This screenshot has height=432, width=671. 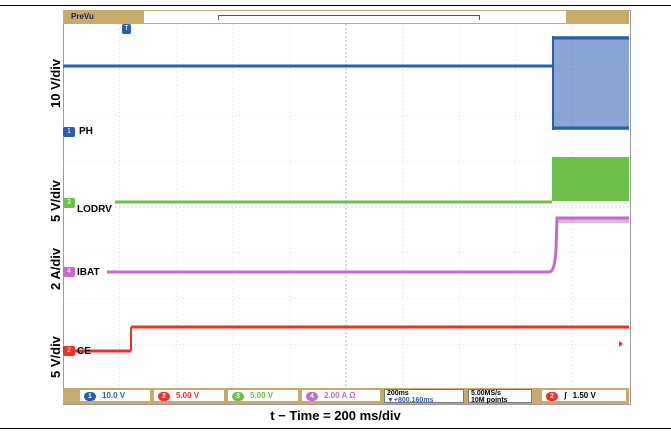 I want to click on timebase-readout: 200ms ▼+800.160ms, so click(x=424, y=396).